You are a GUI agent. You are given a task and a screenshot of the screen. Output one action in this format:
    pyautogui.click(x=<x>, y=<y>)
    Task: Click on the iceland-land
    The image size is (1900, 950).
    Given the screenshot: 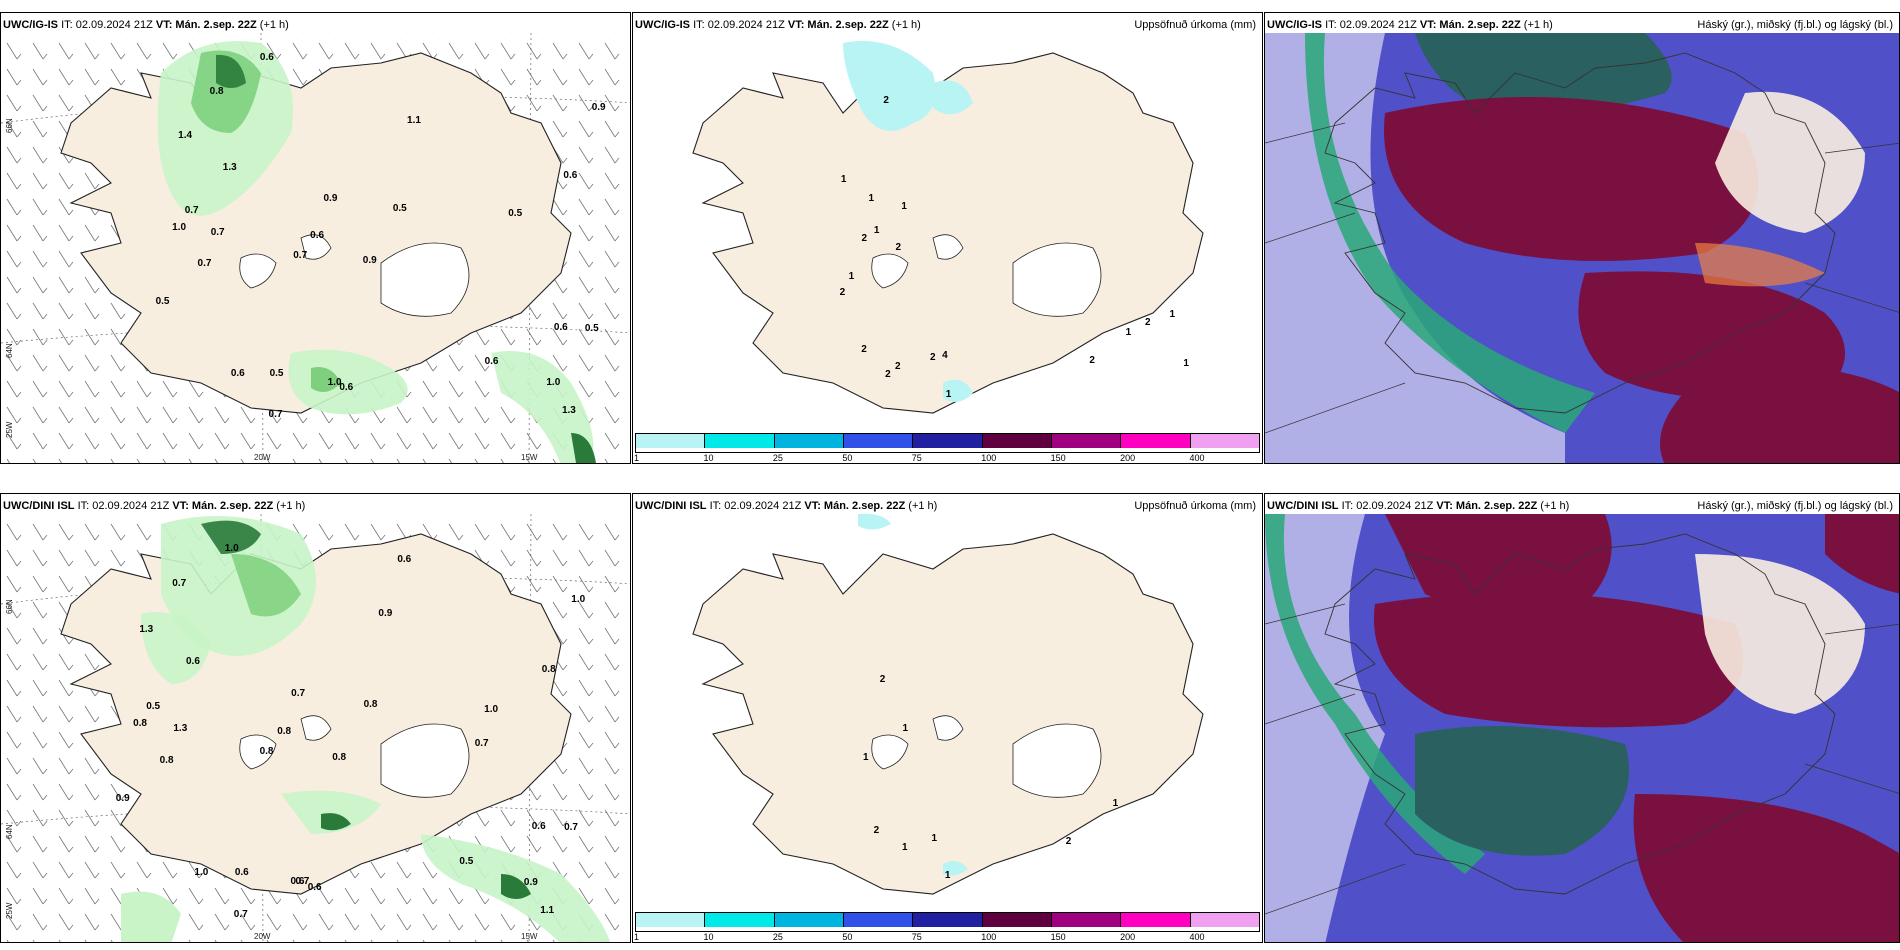 What is the action you would take?
    pyautogui.click(x=948, y=714)
    